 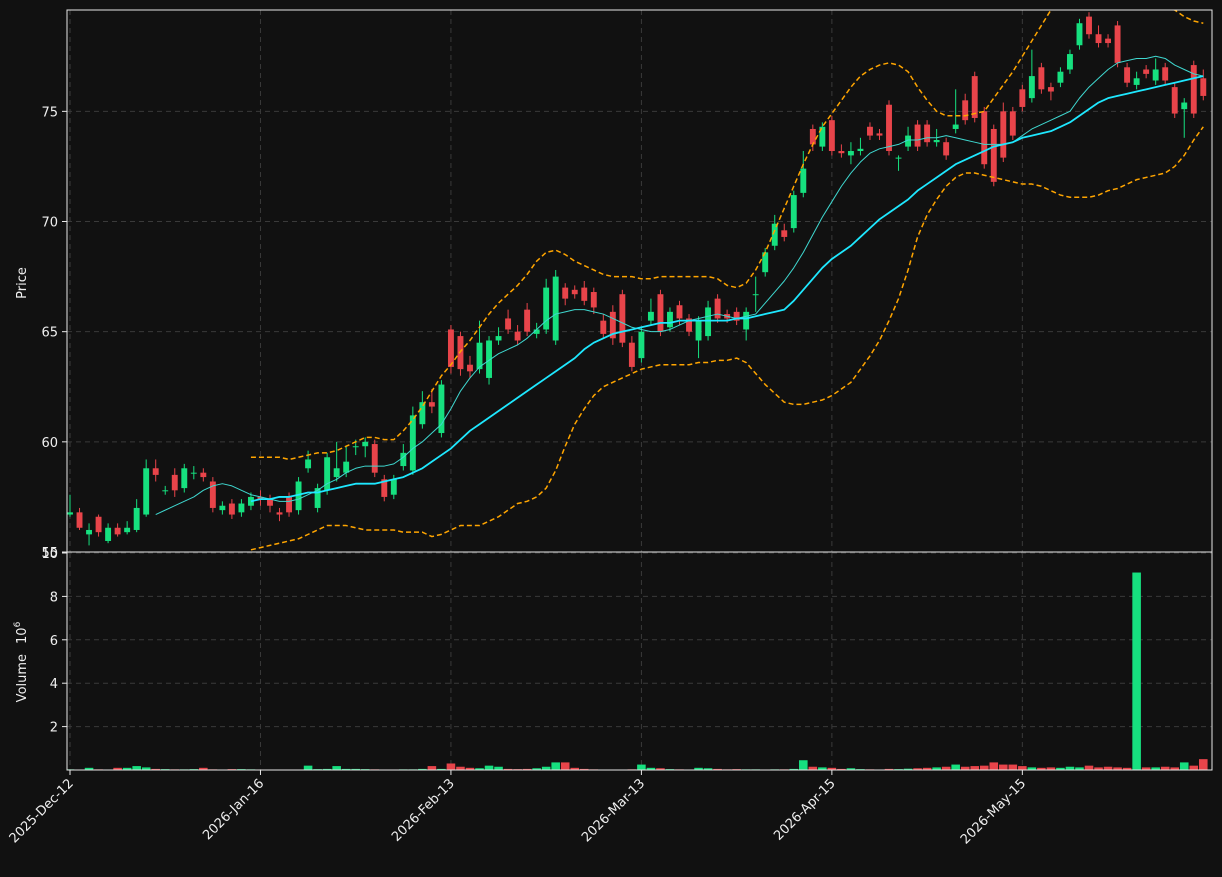 What do you see at coordinates (22, 635) in the screenshot?
I see `volume-multiplier-base: 10` at bounding box center [22, 635].